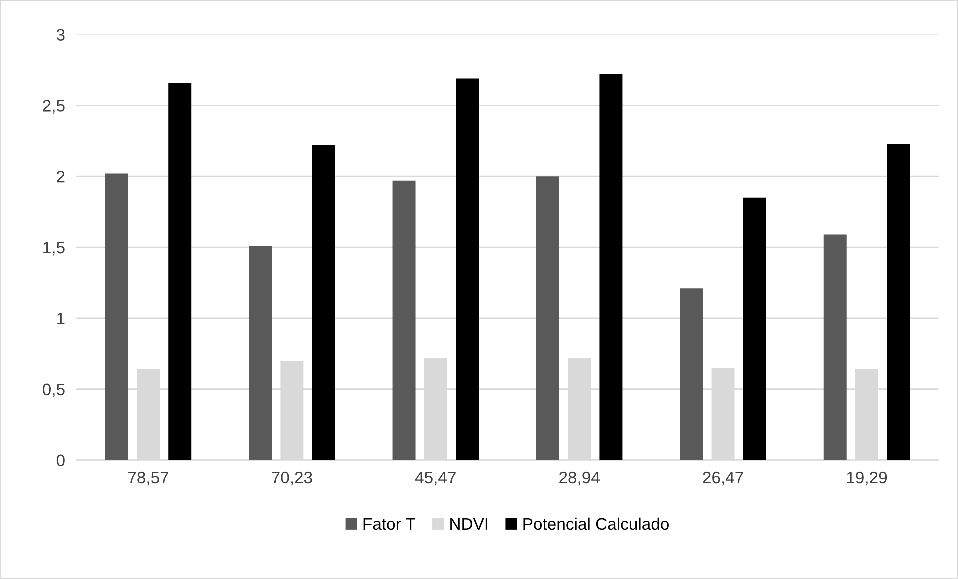 The width and height of the screenshot is (958, 579). I want to click on y-tick-label: 1, so click(61, 318).